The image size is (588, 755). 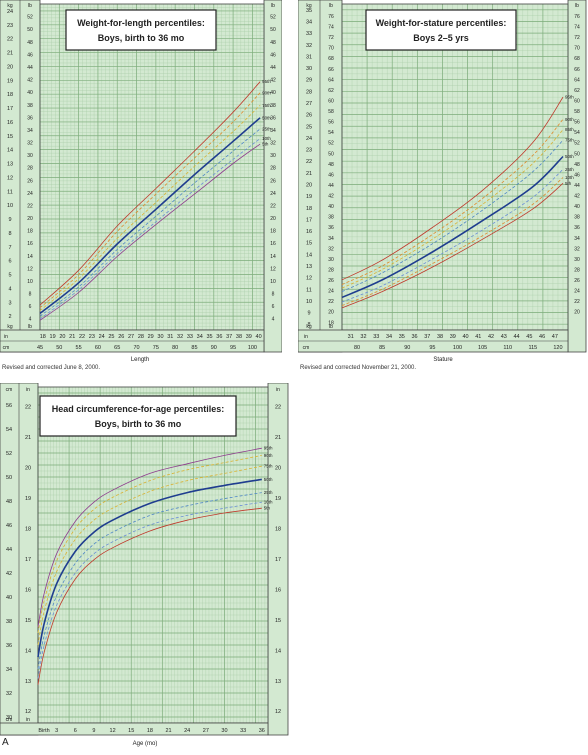 What do you see at coordinates (9, 248) in the screenshot?
I see `wfl-ytick-kg-7: 7` at bounding box center [9, 248].